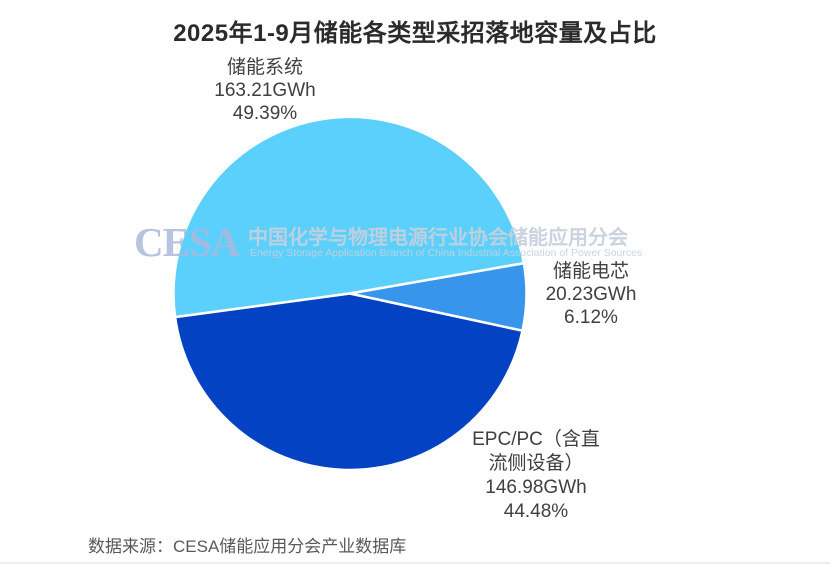  I want to click on pie-slice-epc-pc, so click(348, 382).